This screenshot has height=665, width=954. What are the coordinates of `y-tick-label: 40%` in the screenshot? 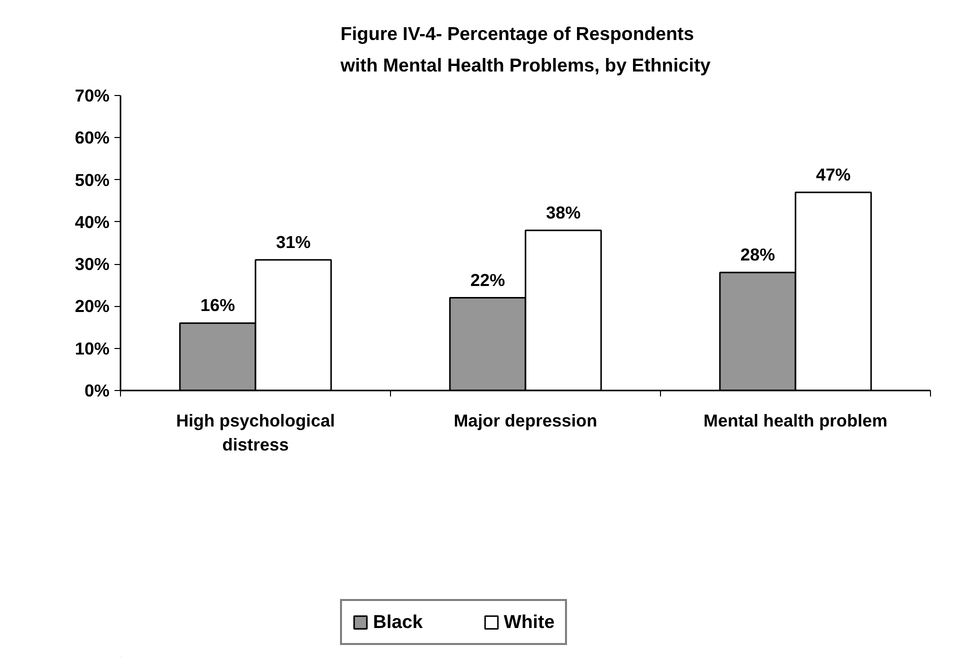 It's located at (92, 222).